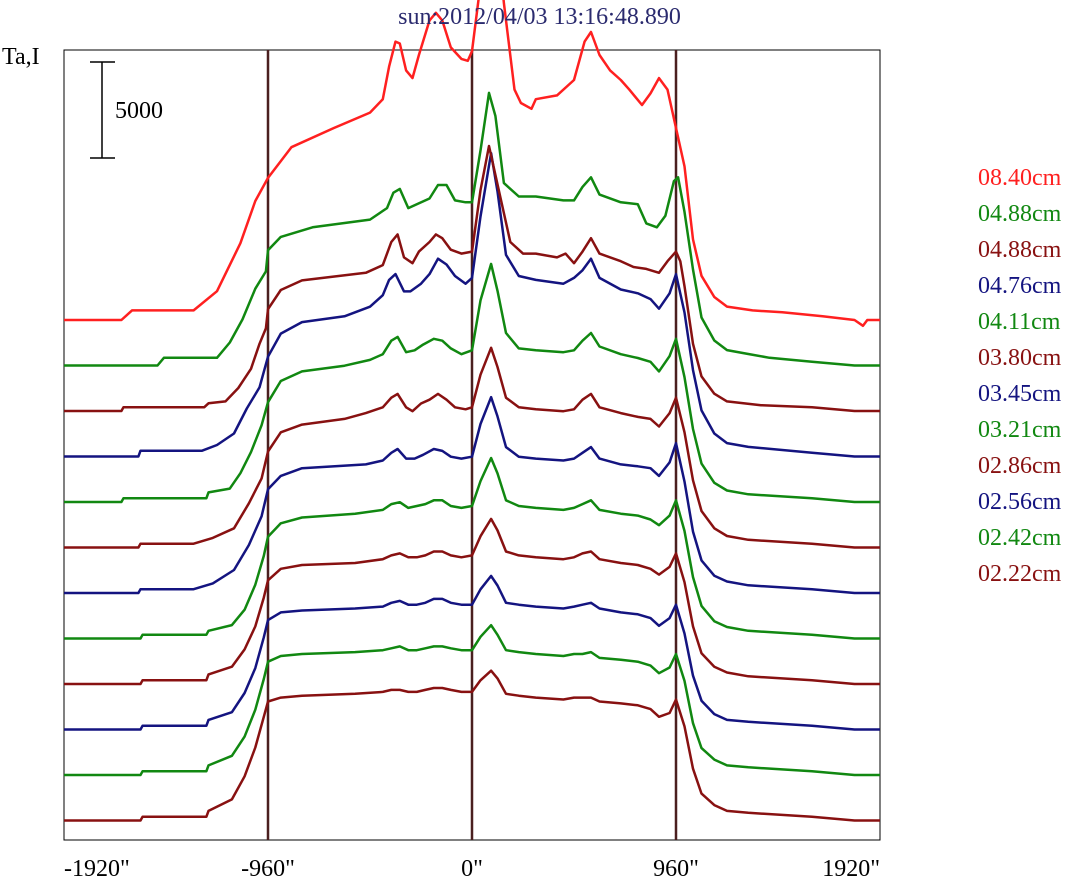 Image resolution: width=1079 pixels, height=885 pixels. What do you see at coordinates (1020, 286) in the screenshot?
I see `legend-item: 04.76cm` at bounding box center [1020, 286].